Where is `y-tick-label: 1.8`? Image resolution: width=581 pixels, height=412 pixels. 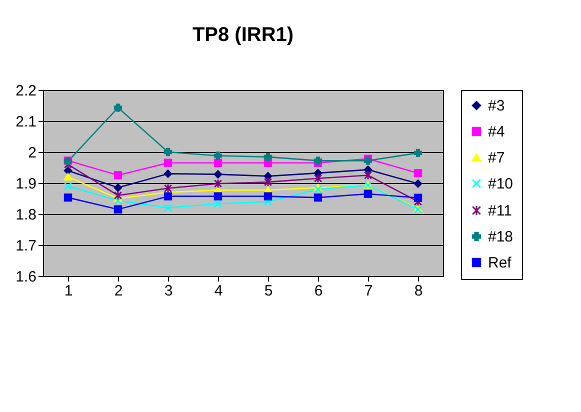
y-tick-label: 1.8 is located at coordinates (26, 215).